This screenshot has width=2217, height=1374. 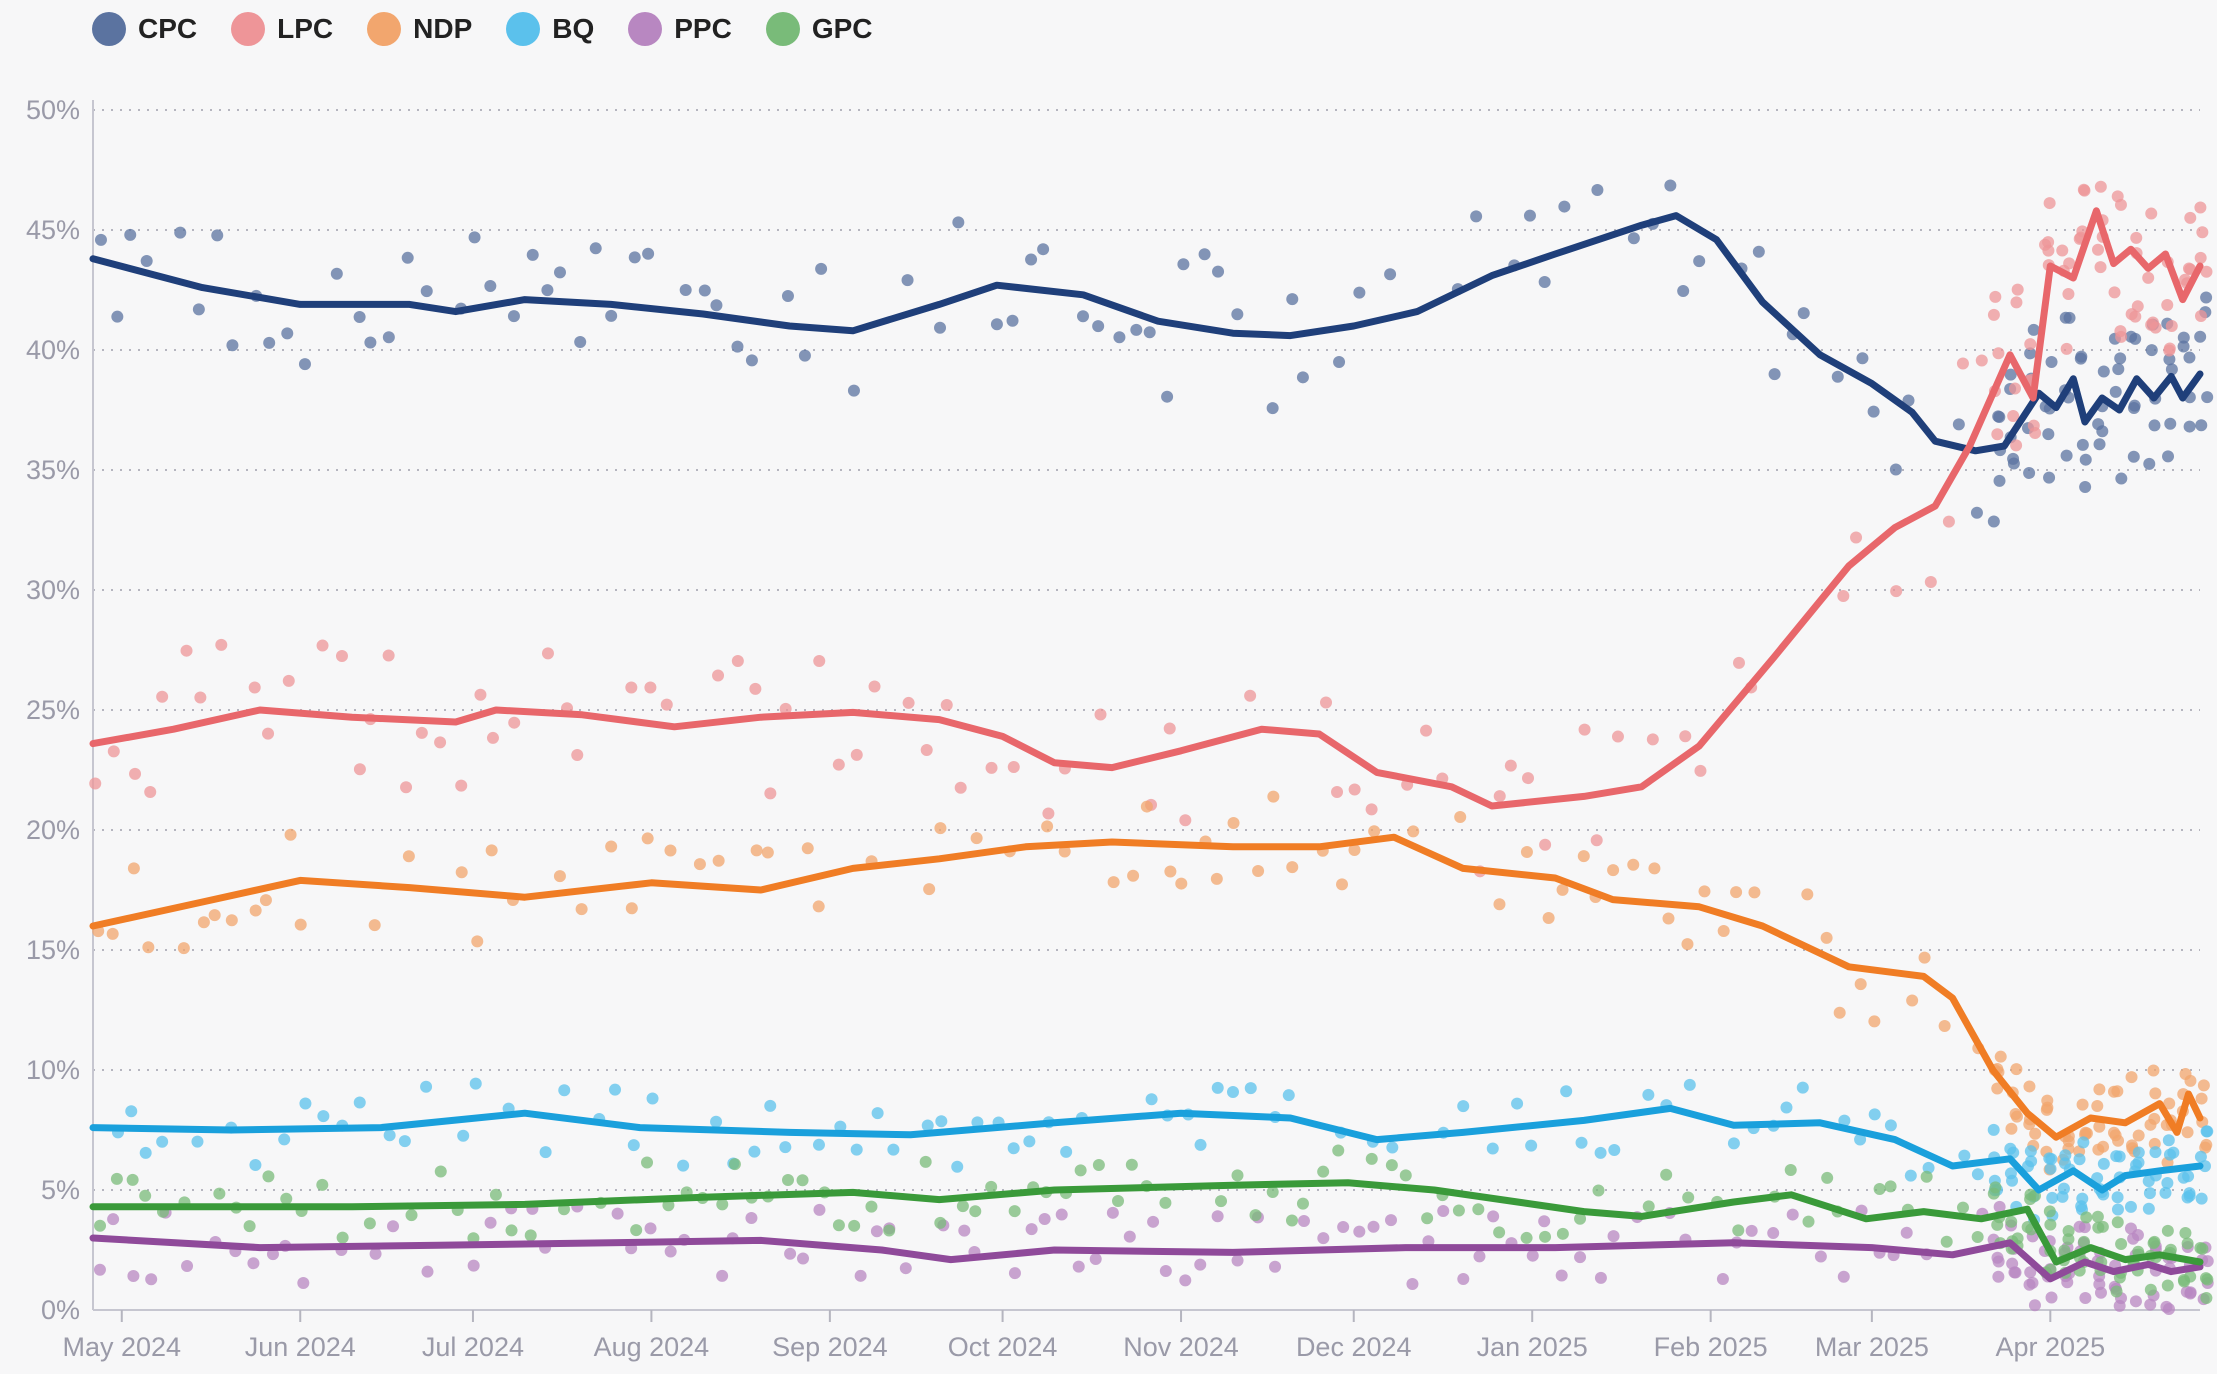 What do you see at coordinates (1532, 1347) in the screenshot?
I see `x-tick-label: Jan 2025` at bounding box center [1532, 1347].